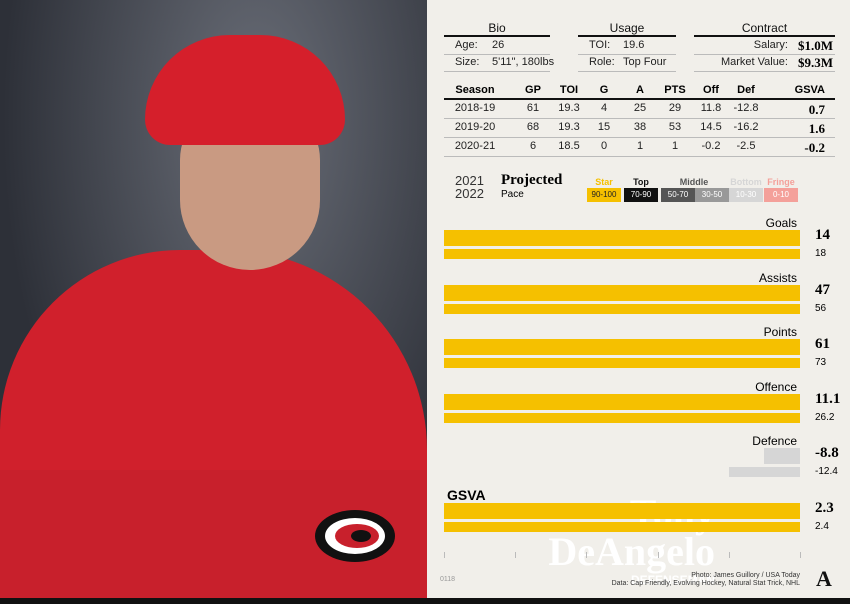  What do you see at coordinates (533, 127) in the screenshot?
I see `stats-cell: 68` at bounding box center [533, 127].